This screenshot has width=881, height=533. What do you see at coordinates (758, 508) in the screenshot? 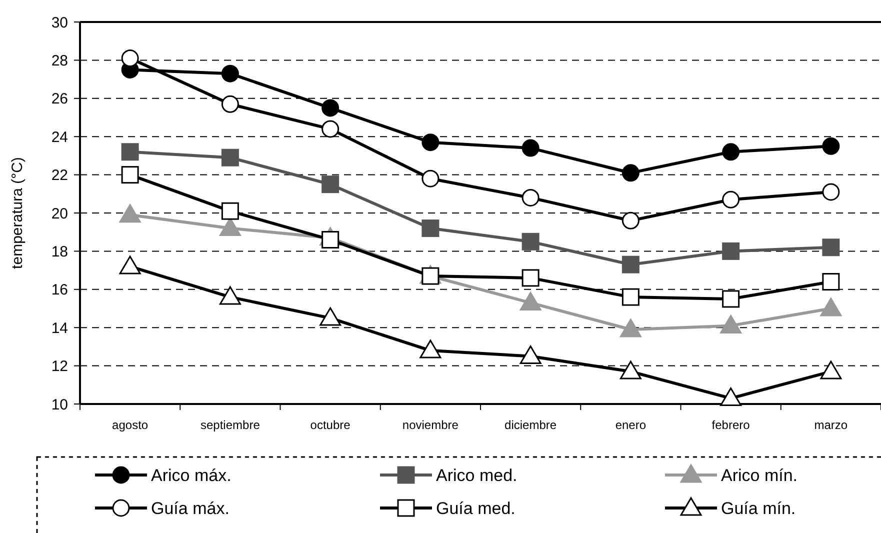
I see `legend-label: Guía mín.` at bounding box center [758, 508].